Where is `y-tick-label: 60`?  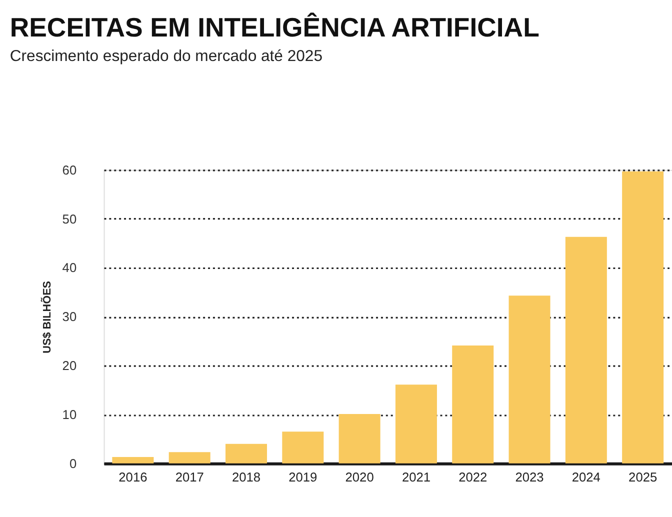
y-tick-label: 60 is located at coordinates (69, 170).